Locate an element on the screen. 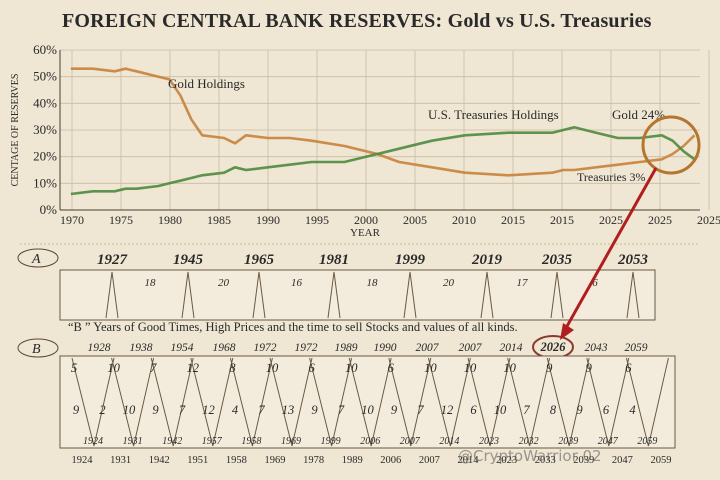  row-b-year: 1990 is located at coordinates (385, 348).